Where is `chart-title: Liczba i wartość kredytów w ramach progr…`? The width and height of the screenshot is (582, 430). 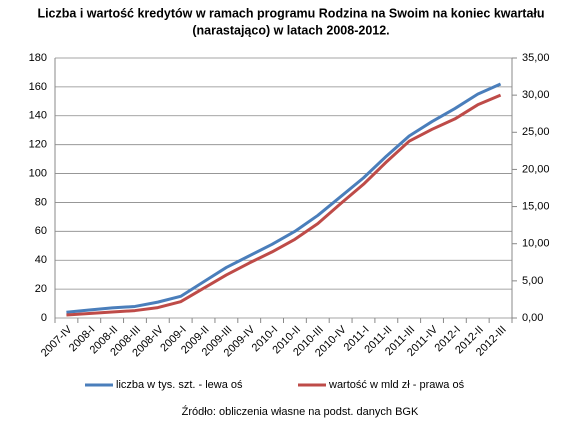 chart-title: Liczba i wartość kredytów w ramach progr… is located at coordinates (290, 13).